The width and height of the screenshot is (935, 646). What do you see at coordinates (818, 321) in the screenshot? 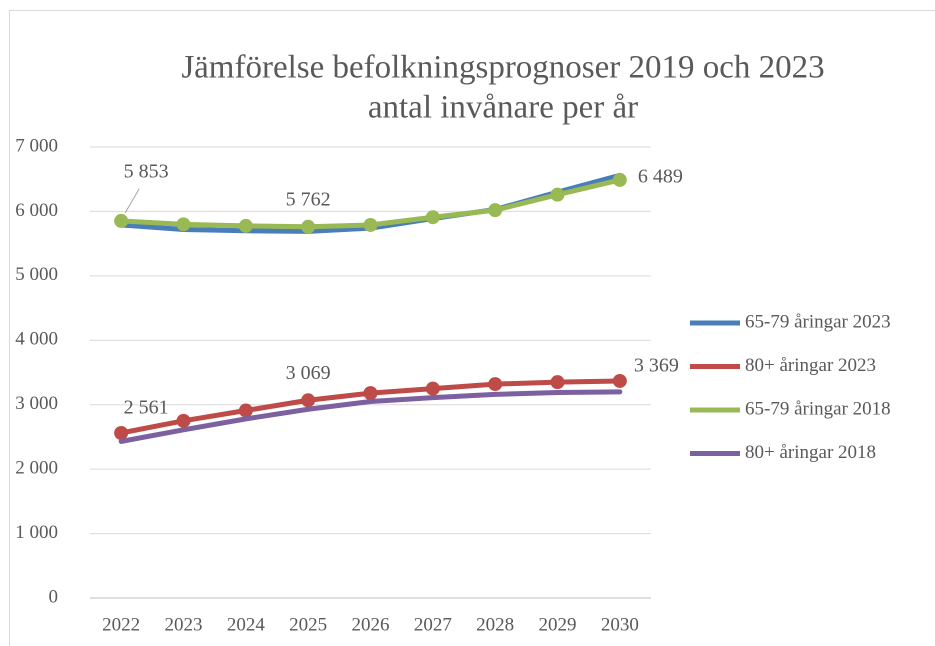
I see `legend-label: 65-79 åringar 2023` at bounding box center [818, 321].